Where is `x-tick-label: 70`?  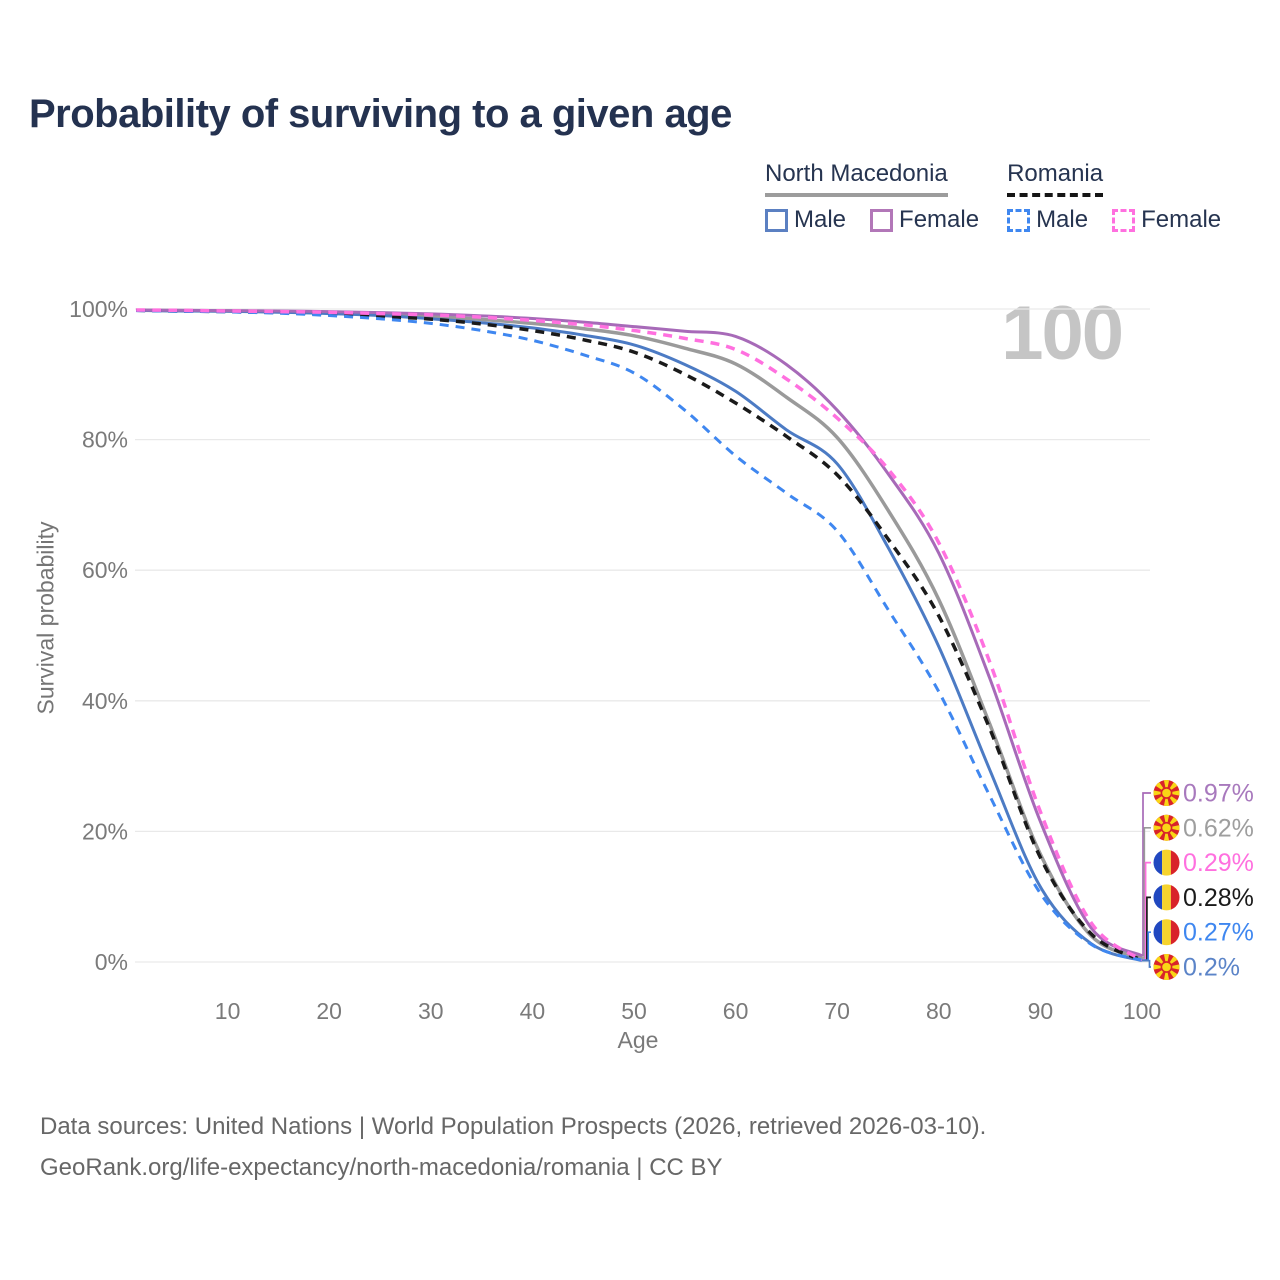 x-tick-label: 70 is located at coordinates (837, 1011).